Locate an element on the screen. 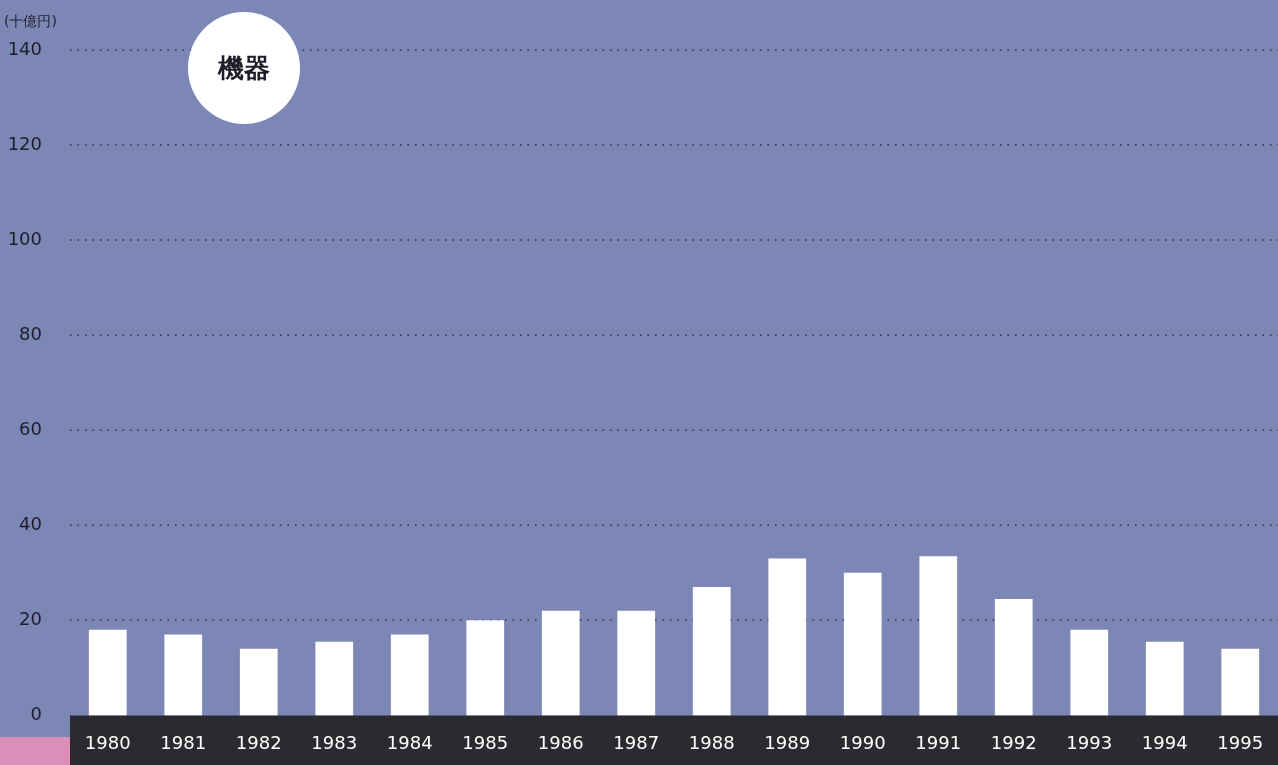 The image size is (1278, 765). y-tick-label: 140 is located at coordinates (24, 48).